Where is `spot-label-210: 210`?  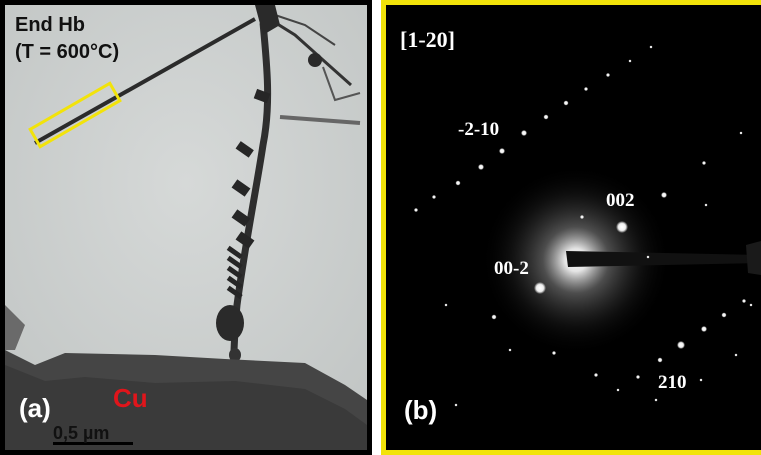 spot-label-210: 210 is located at coordinates (672, 382).